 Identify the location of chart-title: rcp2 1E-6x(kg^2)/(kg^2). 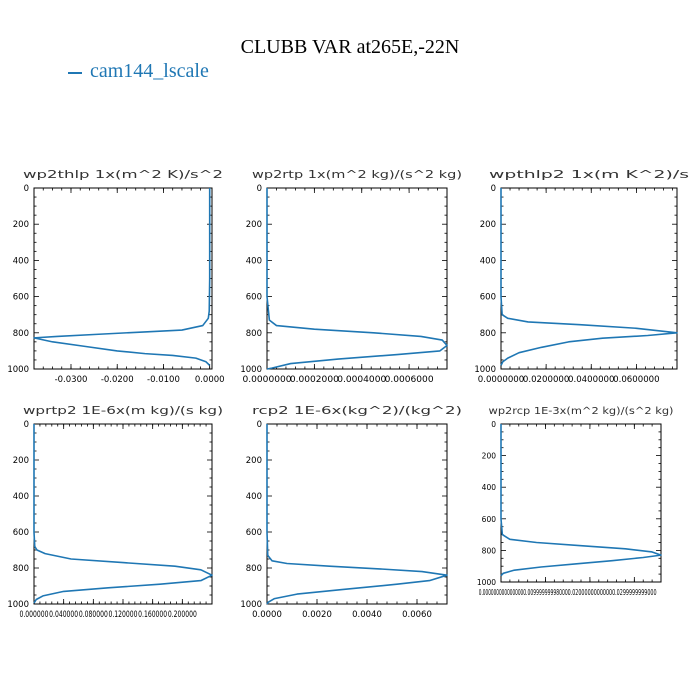
(357, 411).